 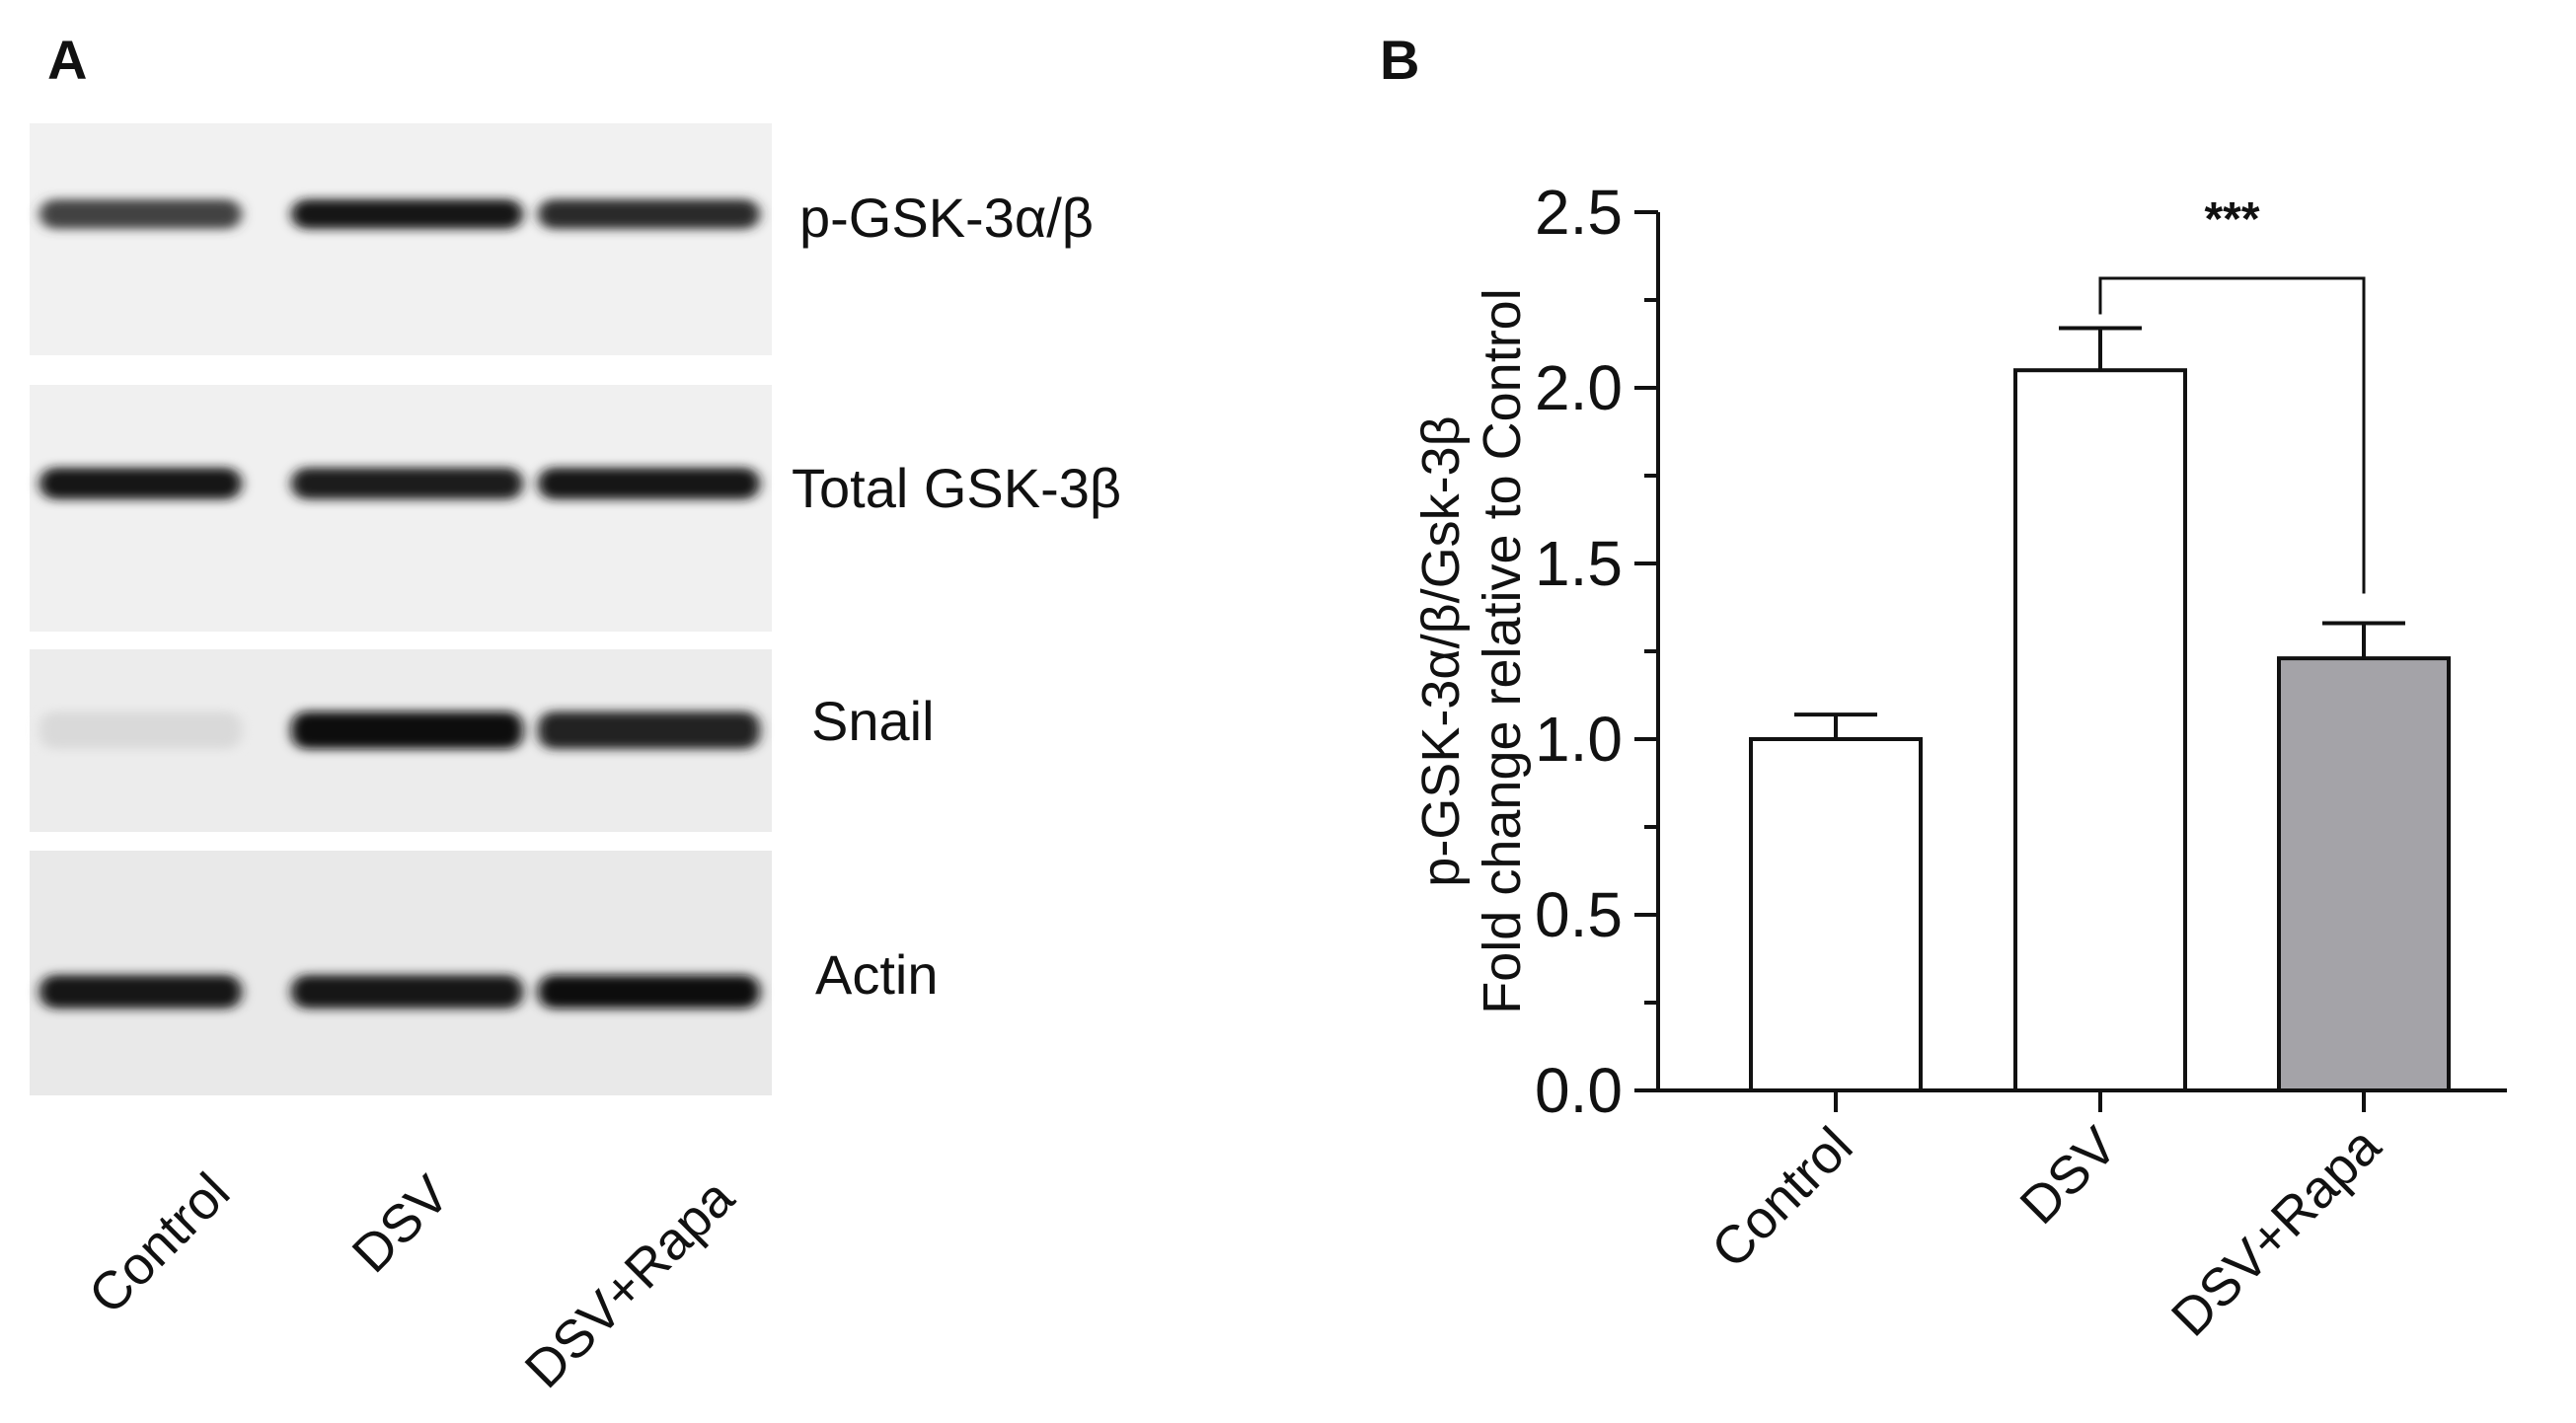 What do you see at coordinates (2100, 730) in the screenshot?
I see `bar-dsv` at bounding box center [2100, 730].